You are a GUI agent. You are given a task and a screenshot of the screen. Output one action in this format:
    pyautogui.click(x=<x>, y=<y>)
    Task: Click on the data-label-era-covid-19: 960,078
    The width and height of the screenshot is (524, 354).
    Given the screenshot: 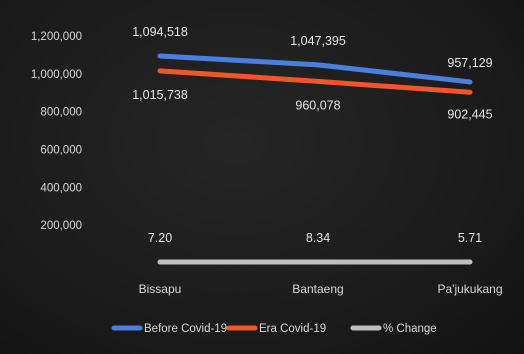 What is the action you would take?
    pyautogui.click(x=317, y=105)
    